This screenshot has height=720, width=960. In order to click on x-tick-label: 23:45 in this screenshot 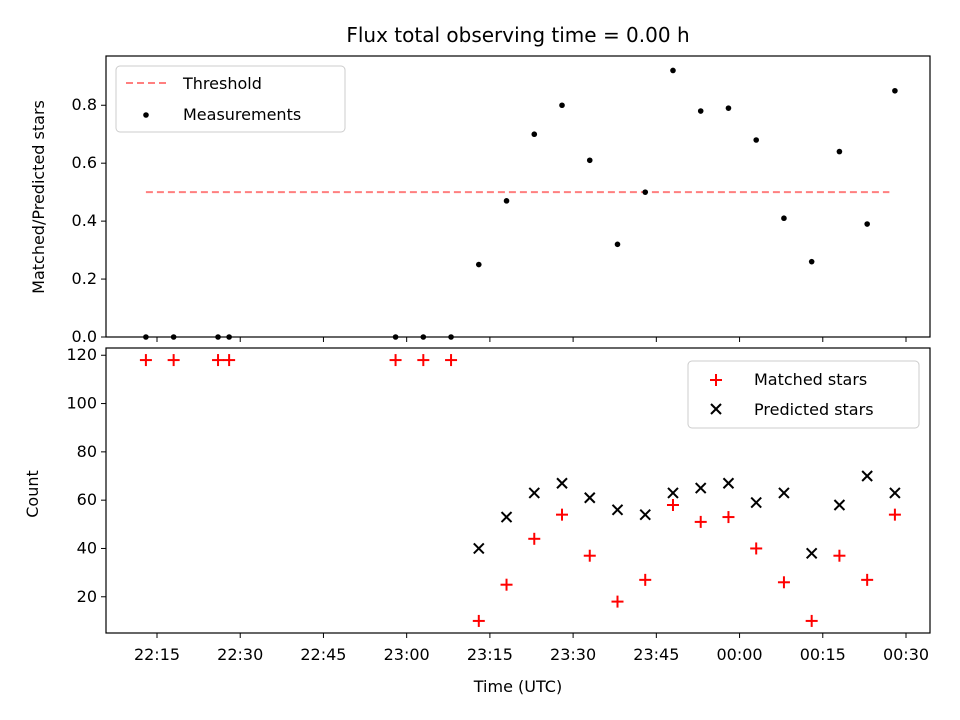, I will do `click(656, 654)`.